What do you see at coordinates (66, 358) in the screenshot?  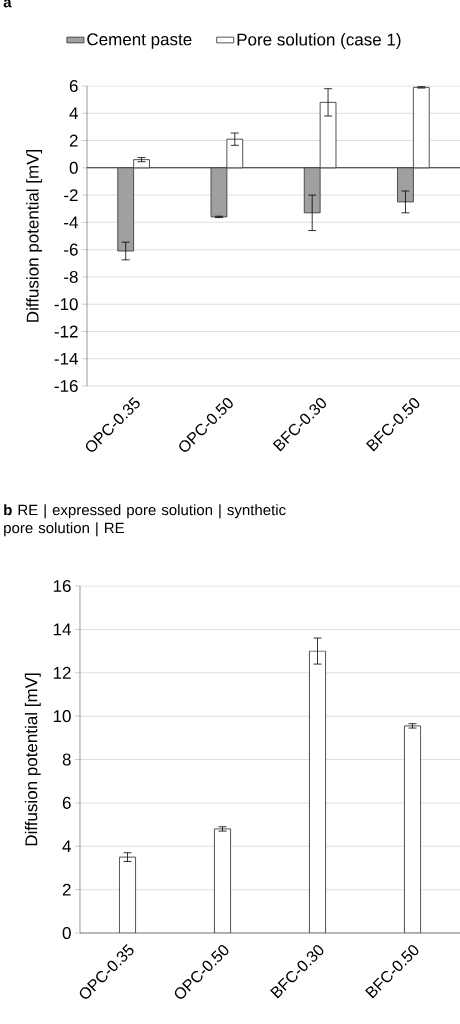 I see `y-tick-label: -14` at bounding box center [66, 358].